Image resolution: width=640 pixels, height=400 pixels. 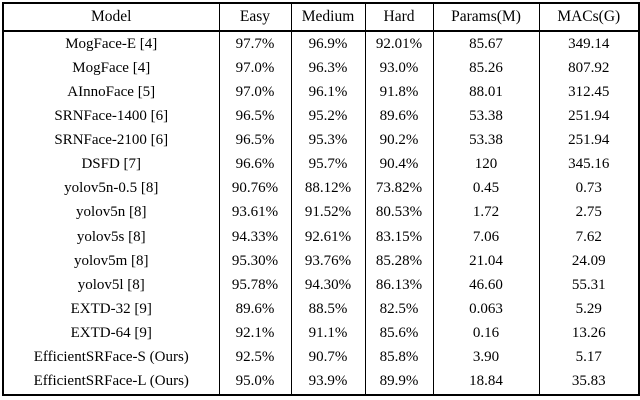 I want to click on table-row: DSFD [7] 96.6% 95.7% 90.4% 120 345.16, so click(x=321, y=164).